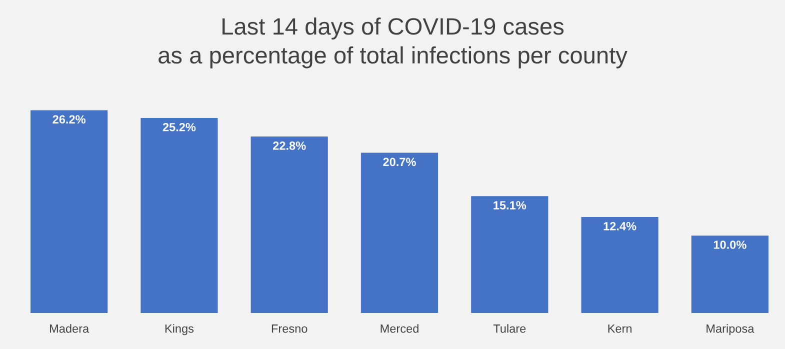 Image resolution: width=785 pixels, height=349 pixels. What do you see at coordinates (509, 328) in the screenshot?
I see `x-tick-label: Tulare` at bounding box center [509, 328].